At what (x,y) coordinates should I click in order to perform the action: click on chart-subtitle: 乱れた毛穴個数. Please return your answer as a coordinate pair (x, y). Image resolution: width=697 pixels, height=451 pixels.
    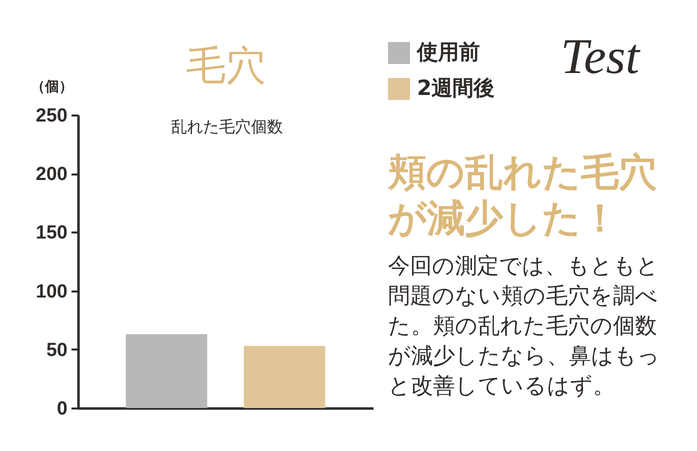
    Looking at the image, I should click on (227, 126).